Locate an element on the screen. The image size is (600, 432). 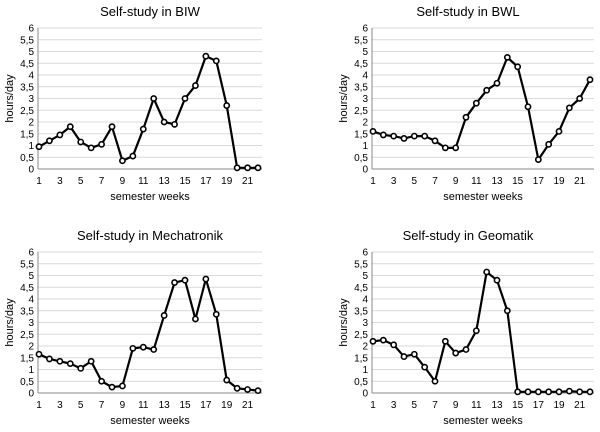
x-tick-label: 13 is located at coordinates (497, 181).